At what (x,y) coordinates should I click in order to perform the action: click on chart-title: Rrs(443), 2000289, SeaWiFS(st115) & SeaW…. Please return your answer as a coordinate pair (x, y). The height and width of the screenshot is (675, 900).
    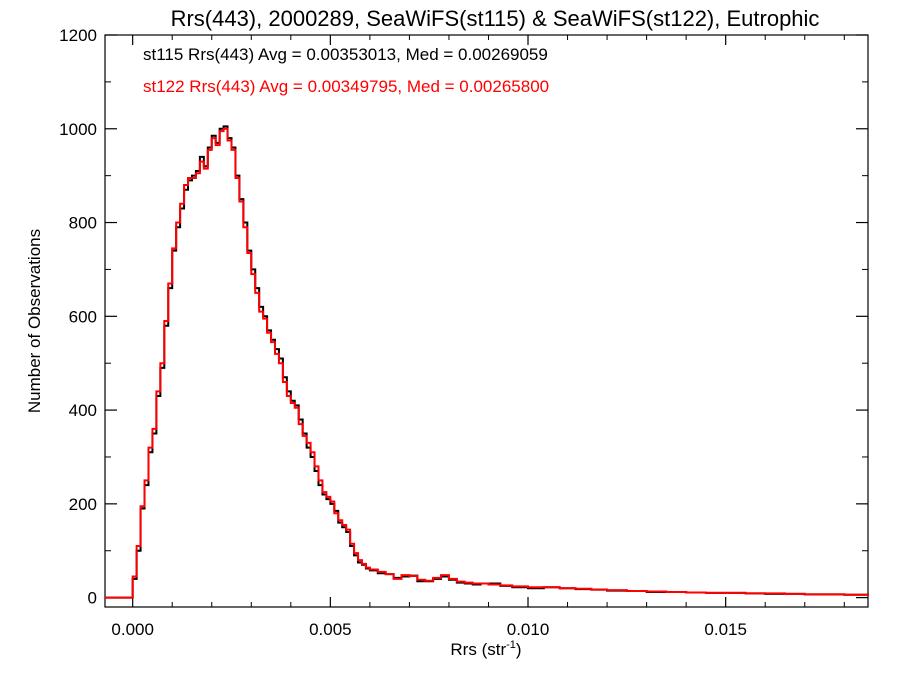
    Looking at the image, I should click on (495, 18).